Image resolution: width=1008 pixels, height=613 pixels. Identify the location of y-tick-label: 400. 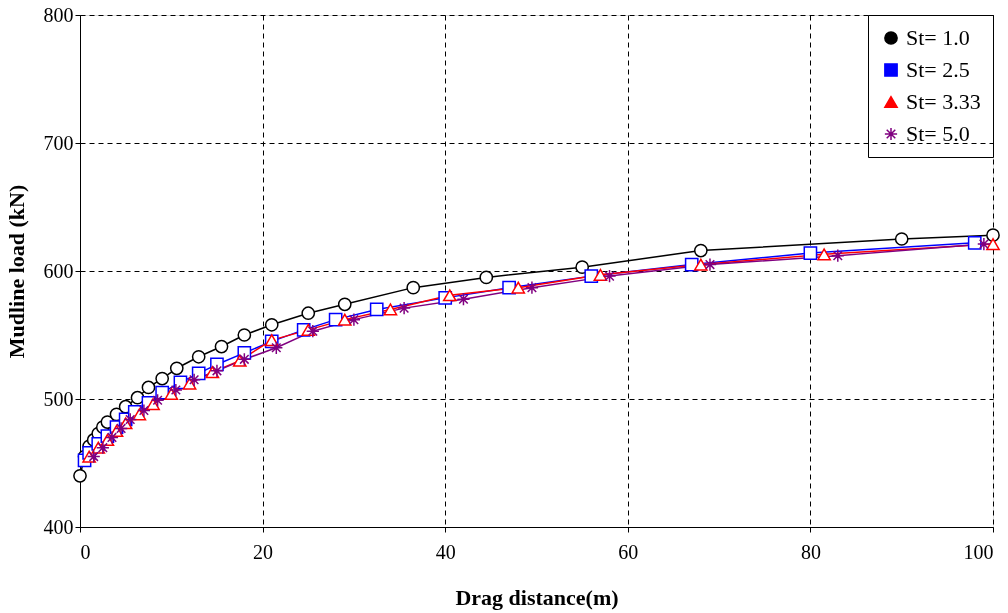
(58, 526).